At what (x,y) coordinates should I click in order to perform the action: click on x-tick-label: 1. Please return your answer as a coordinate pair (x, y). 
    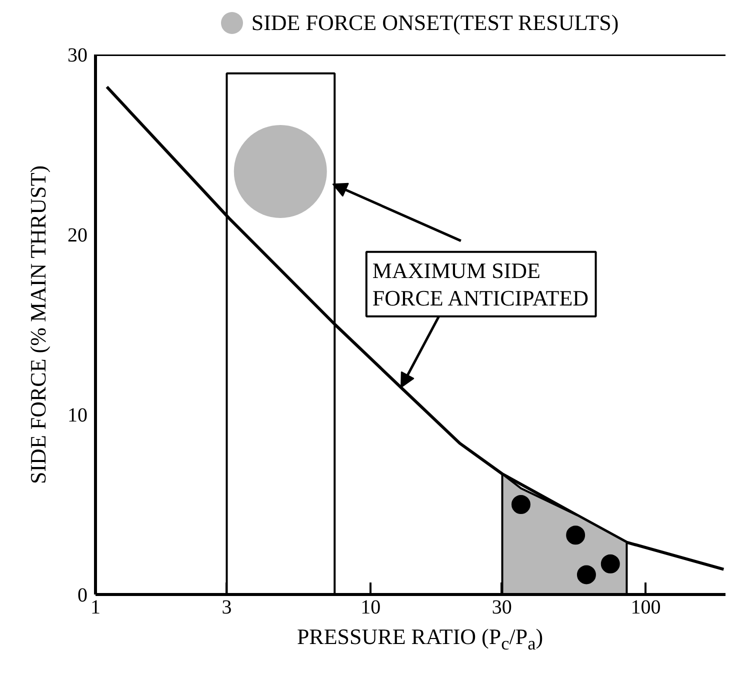
    Looking at the image, I should click on (95, 607).